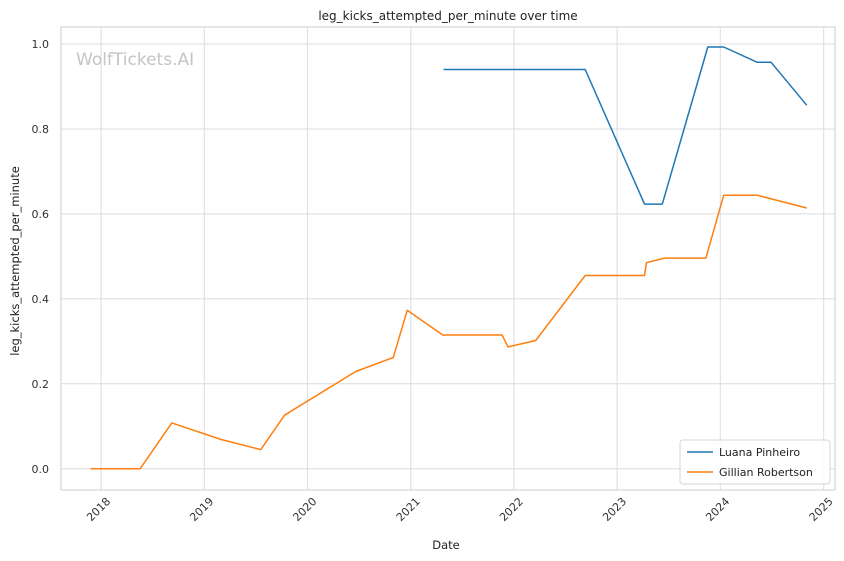  I want to click on x-tick-label: 2024, so click(717, 509).